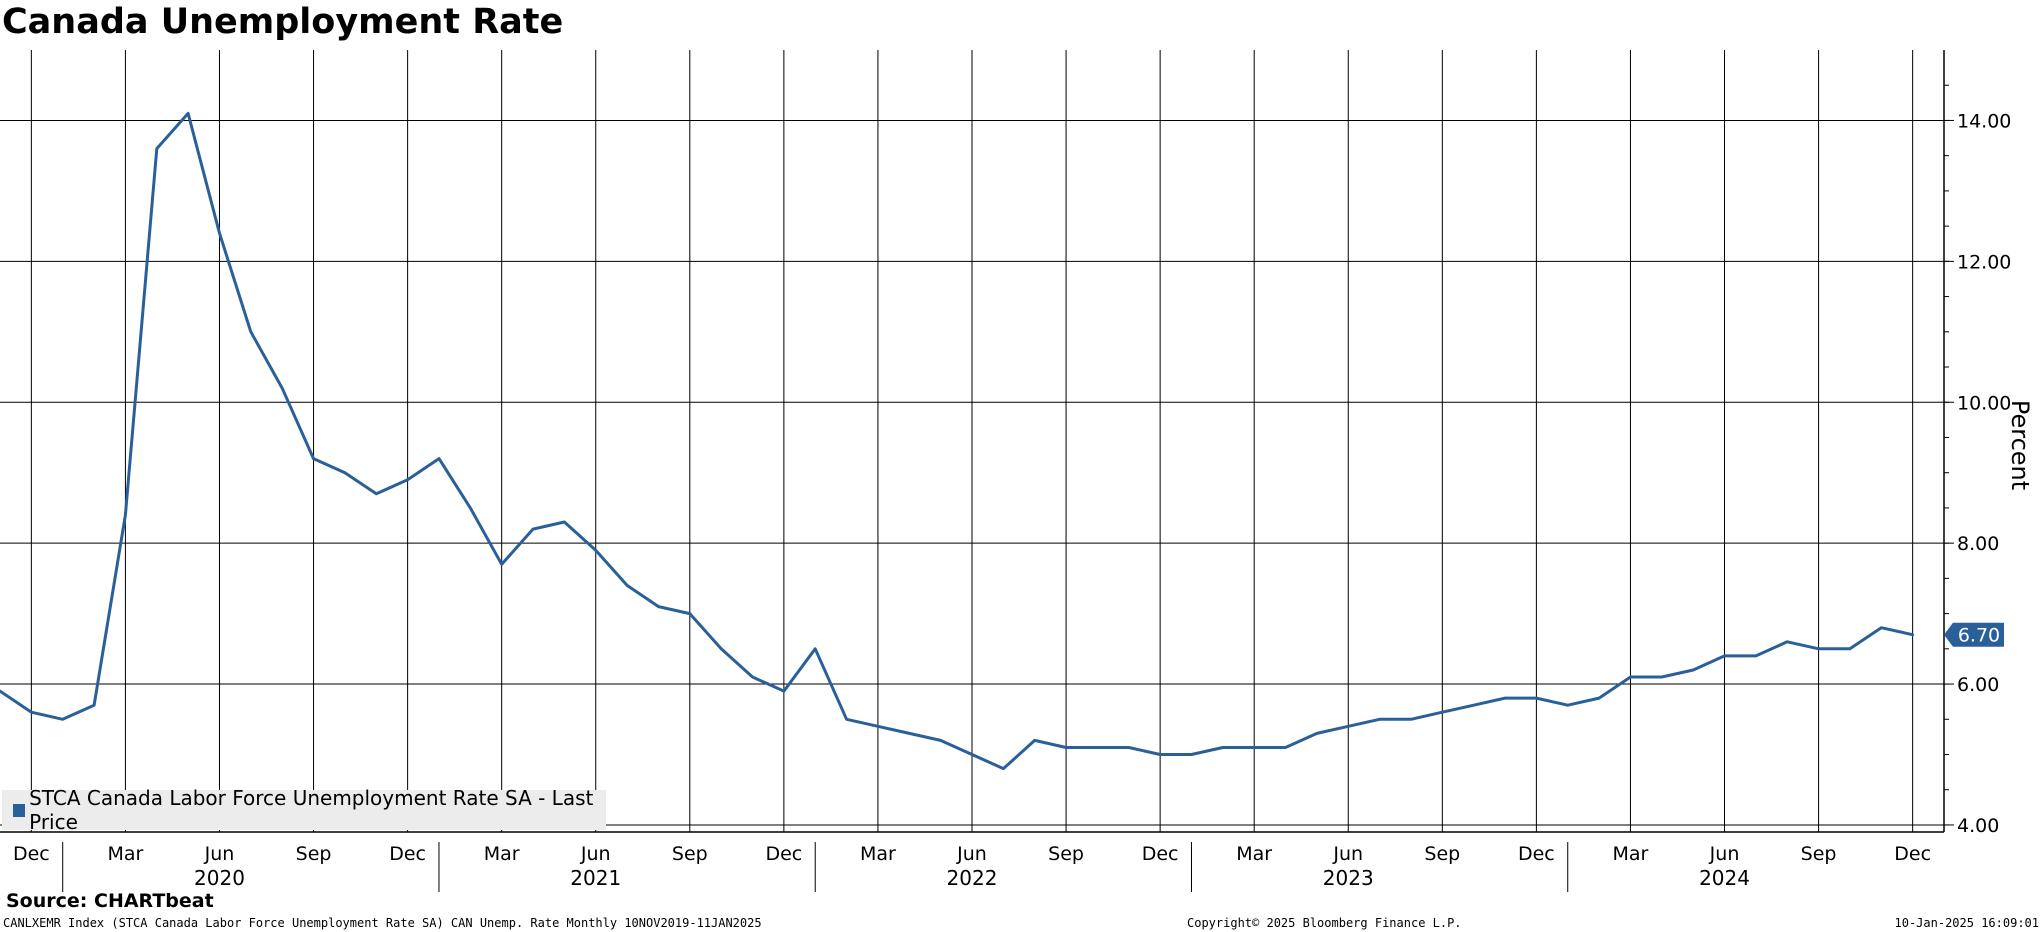 The height and width of the screenshot is (932, 2041). I want to click on last-value-tag, so click(1974, 634).